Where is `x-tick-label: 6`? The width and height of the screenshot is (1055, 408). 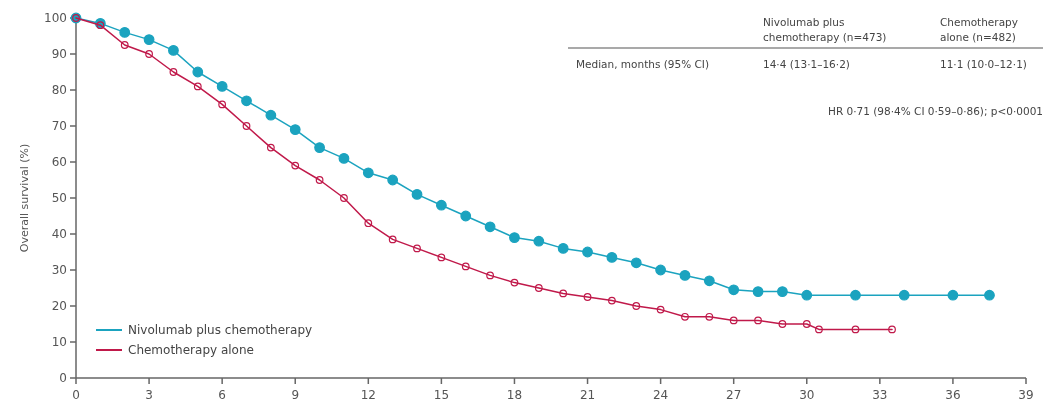
x-tick-label: 6 is located at coordinates (222, 395).